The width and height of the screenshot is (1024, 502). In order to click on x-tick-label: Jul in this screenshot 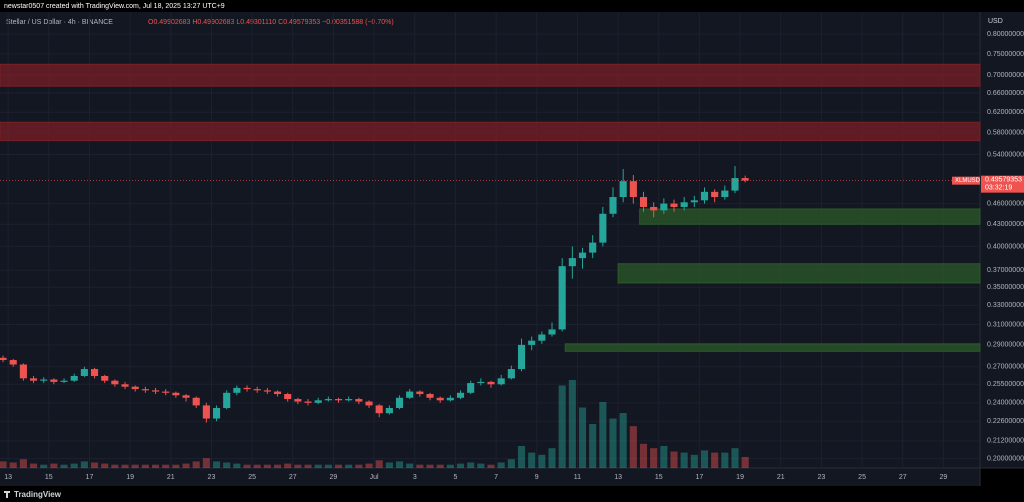, I will do `click(374, 477)`.